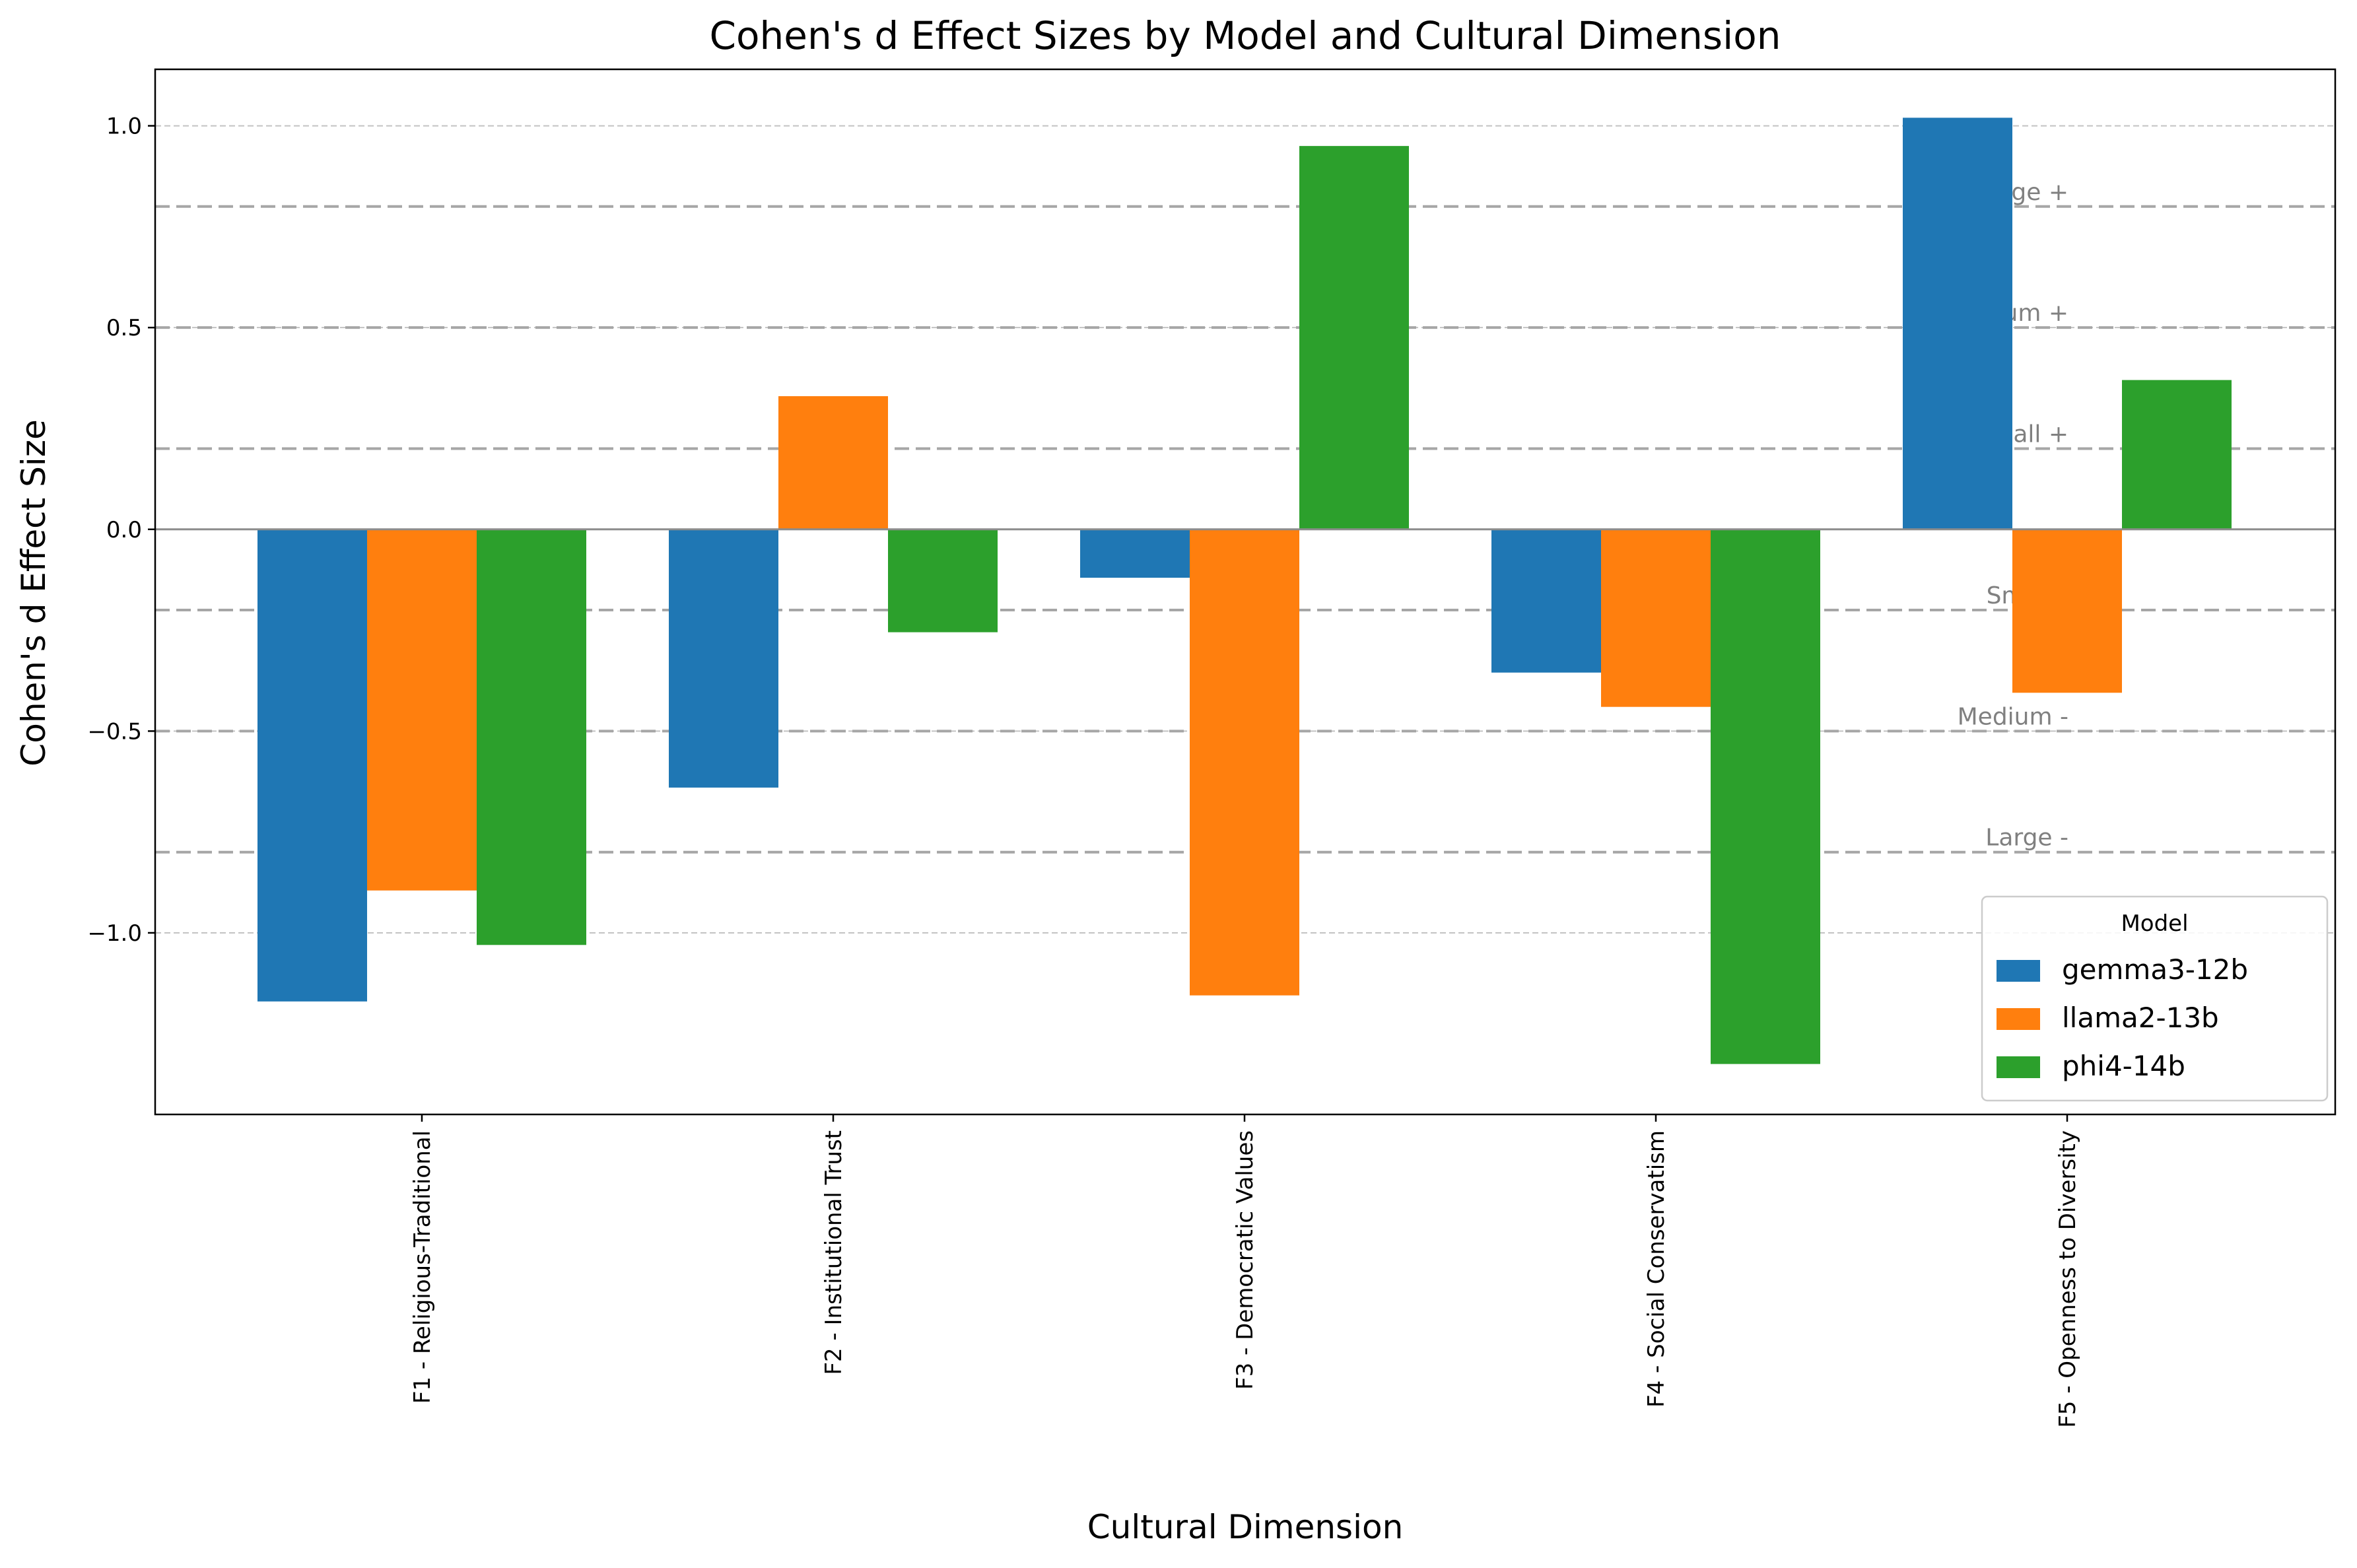  What do you see at coordinates (124, 328) in the screenshot?
I see `y-tick-label: 0.5` at bounding box center [124, 328].